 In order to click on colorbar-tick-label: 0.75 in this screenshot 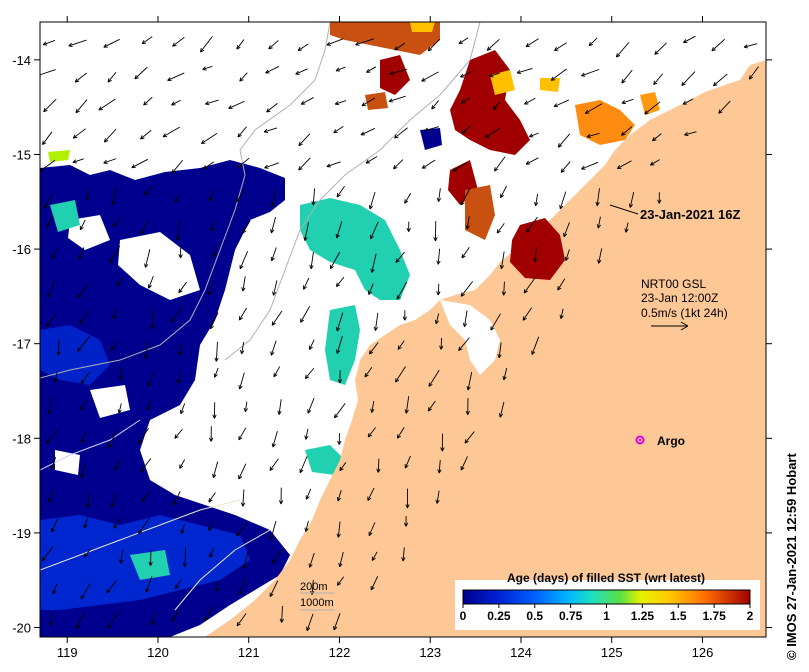, I will do `click(571, 616)`.